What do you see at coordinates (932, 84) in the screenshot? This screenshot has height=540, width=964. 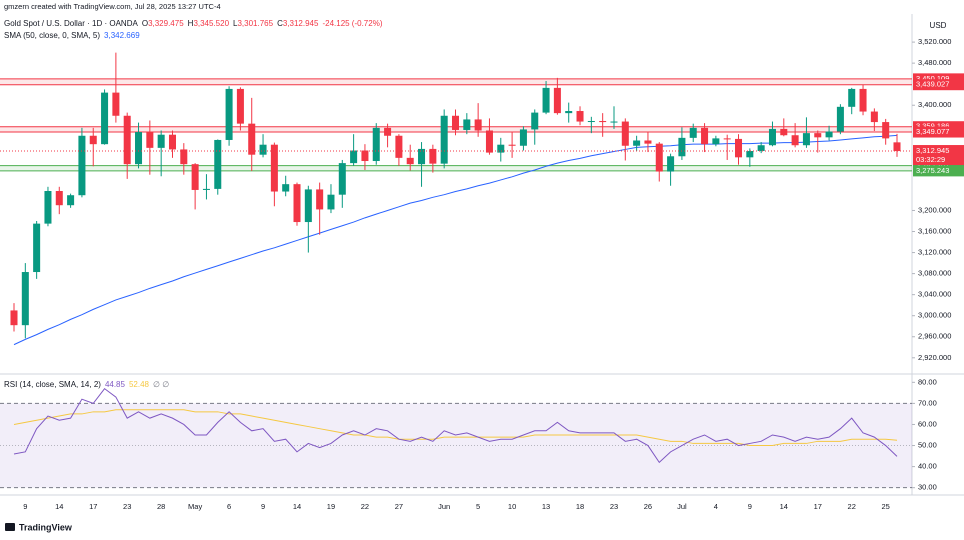 I see `level-label: 3,439.027` at bounding box center [932, 84].